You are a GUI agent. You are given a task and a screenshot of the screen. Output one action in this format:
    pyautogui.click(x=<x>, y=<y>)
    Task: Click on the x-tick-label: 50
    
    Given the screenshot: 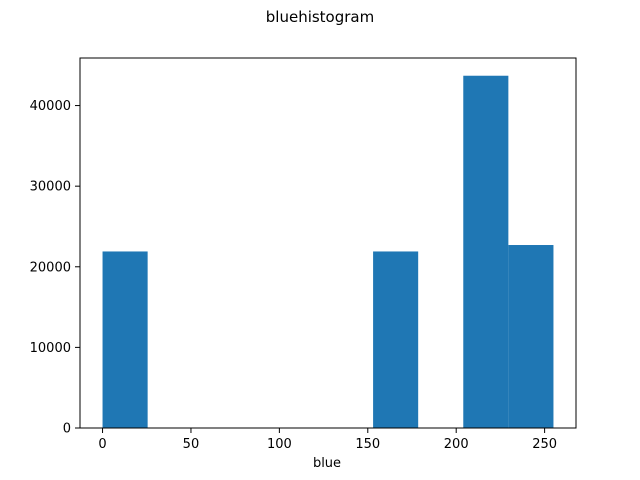 What is the action you would take?
    pyautogui.click(x=191, y=444)
    